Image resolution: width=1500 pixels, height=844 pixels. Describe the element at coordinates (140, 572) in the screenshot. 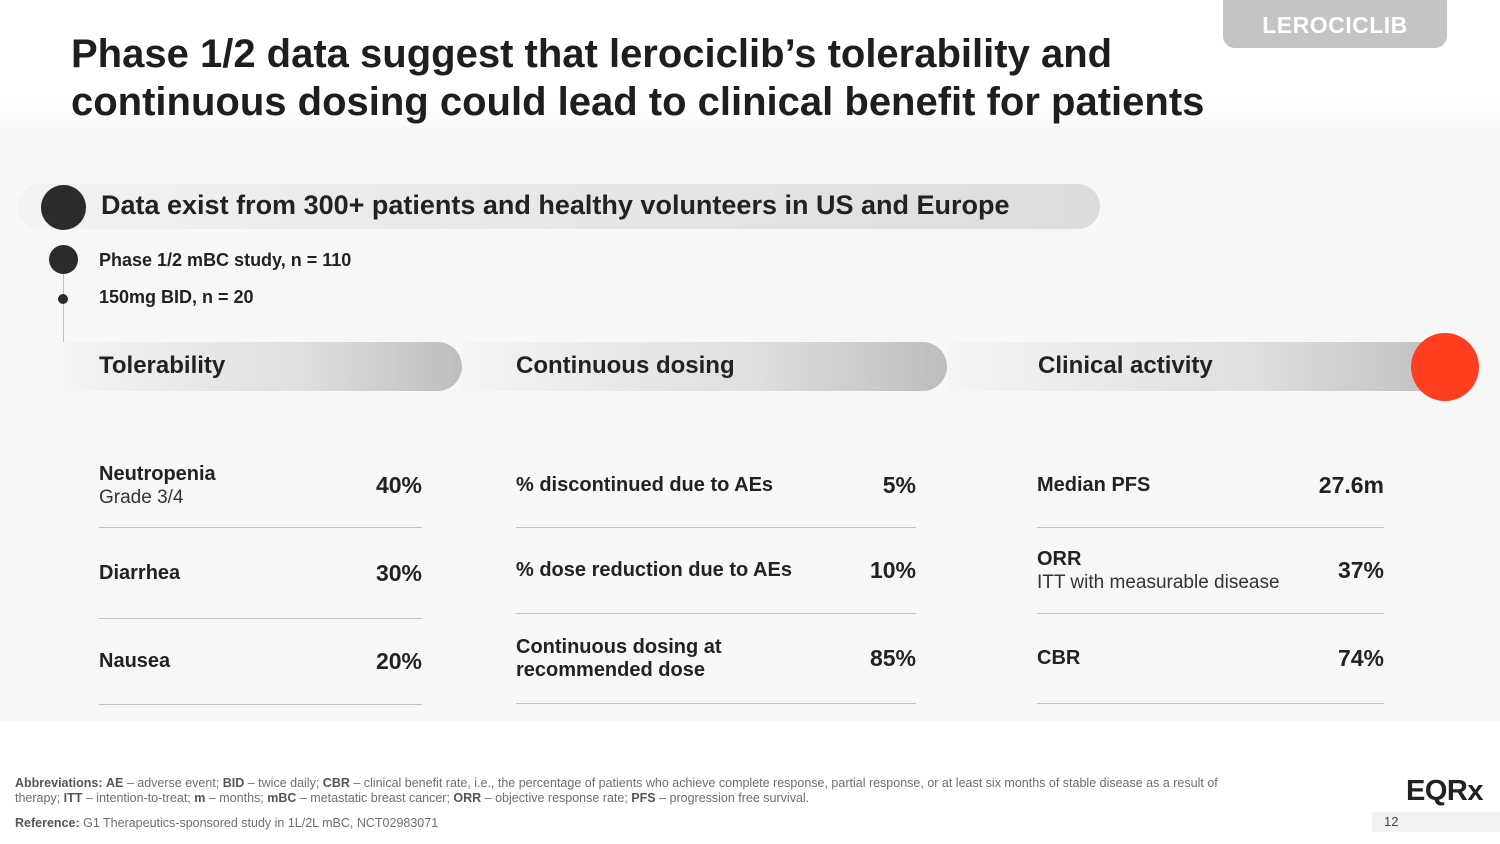

I see `metric-label: Diarrhea` at that location.